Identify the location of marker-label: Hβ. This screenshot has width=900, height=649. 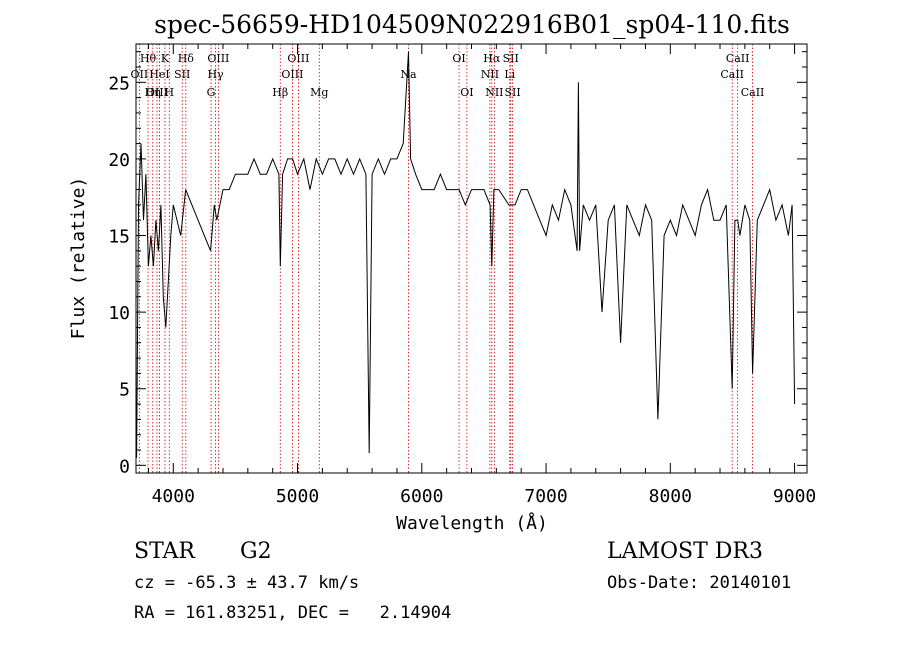
(280, 92).